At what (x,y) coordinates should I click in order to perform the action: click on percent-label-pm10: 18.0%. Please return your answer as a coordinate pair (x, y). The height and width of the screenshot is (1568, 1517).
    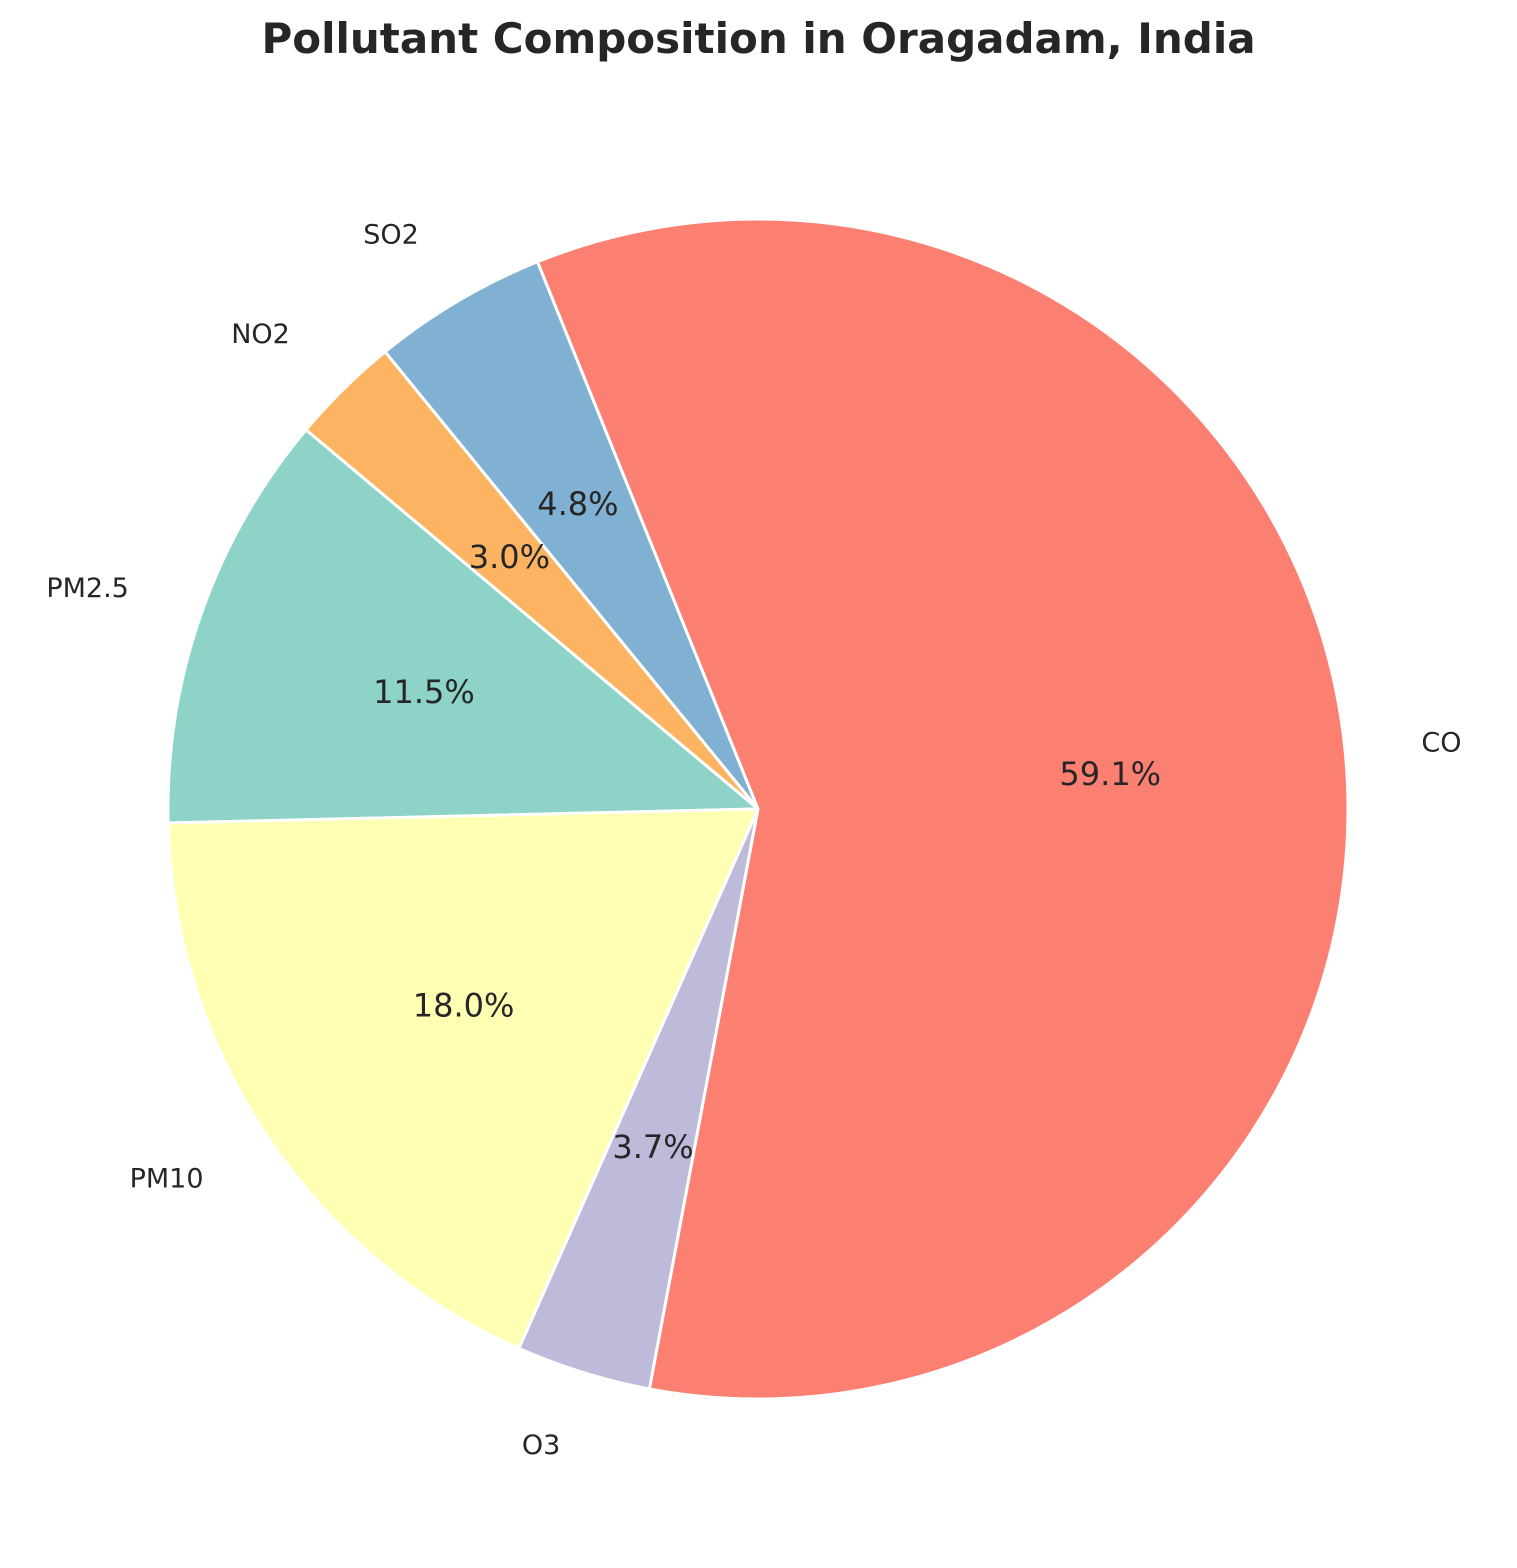
    Looking at the image, I should click on (464, 1006).